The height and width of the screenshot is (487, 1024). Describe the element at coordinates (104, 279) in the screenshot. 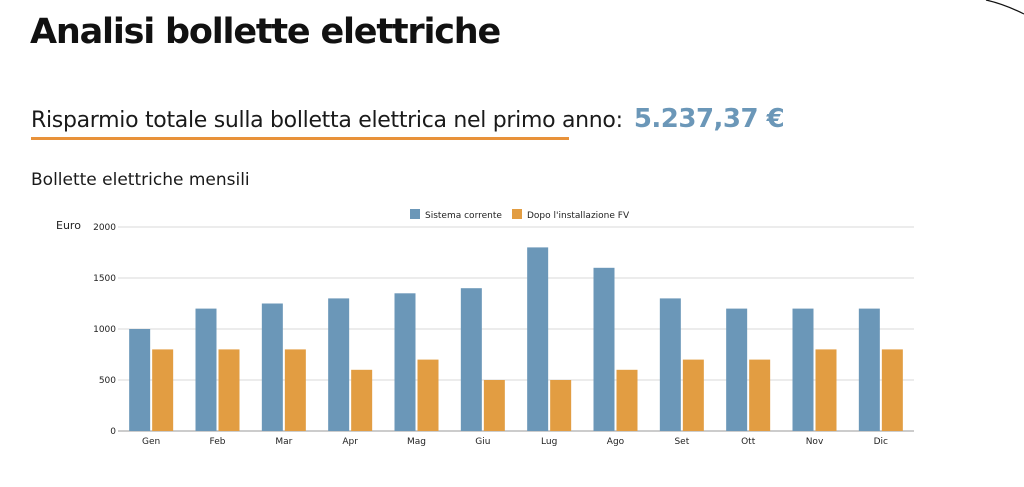

I see `y-tick-label: 1500` at that location.